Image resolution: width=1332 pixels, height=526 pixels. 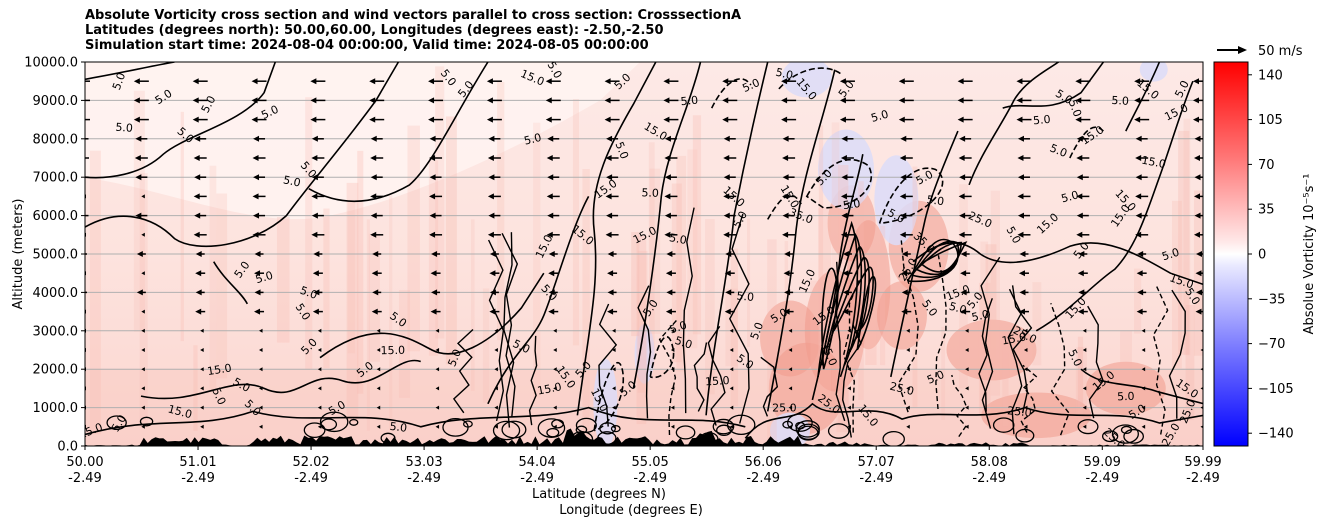 I want to click on contour-label-group: 15.0, so click(x=392, y=350).